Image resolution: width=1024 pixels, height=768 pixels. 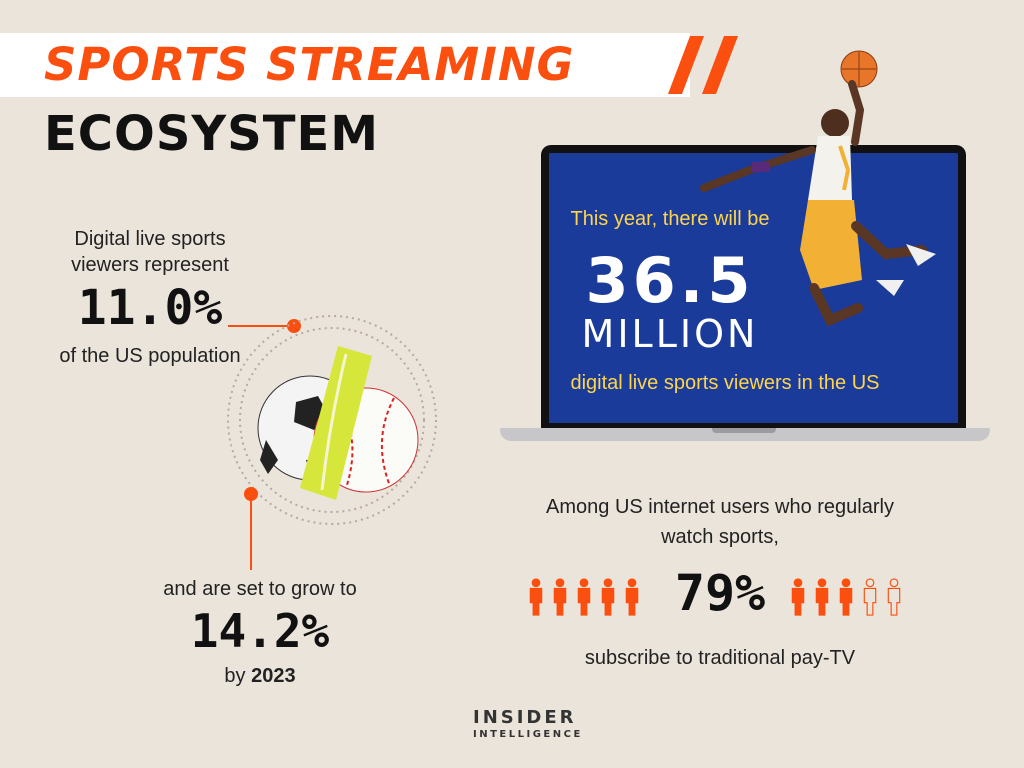 I want to click on growth-year-line: by 2023, so click(x=260, y=676).